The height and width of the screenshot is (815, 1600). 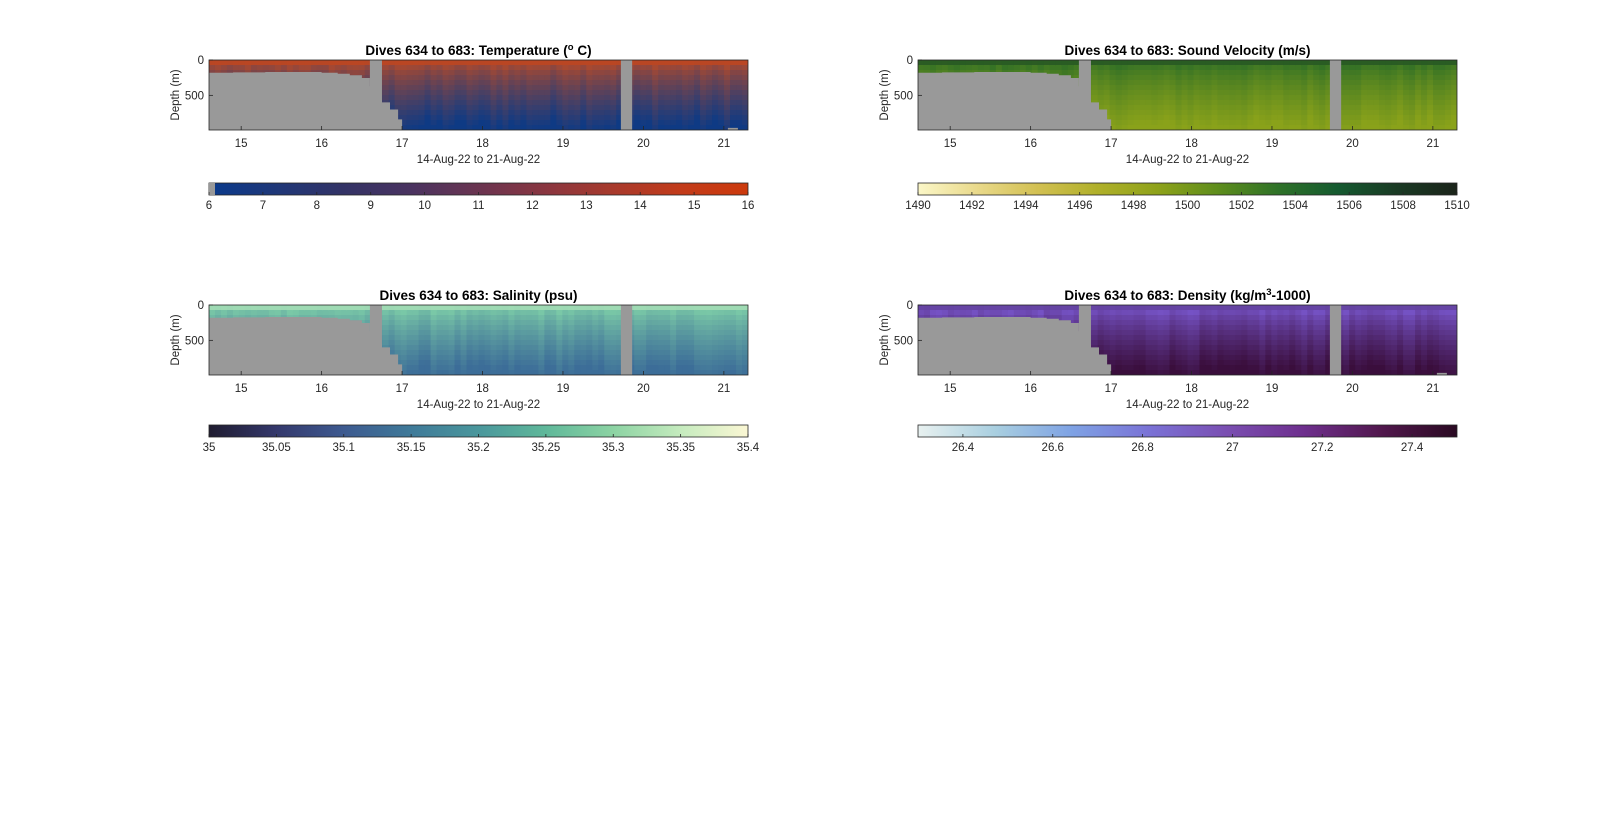 What do you see at coordinates (563, 144) in the screenshot?
I see `x-tick-label: 19` at bounding box center [563, 144].